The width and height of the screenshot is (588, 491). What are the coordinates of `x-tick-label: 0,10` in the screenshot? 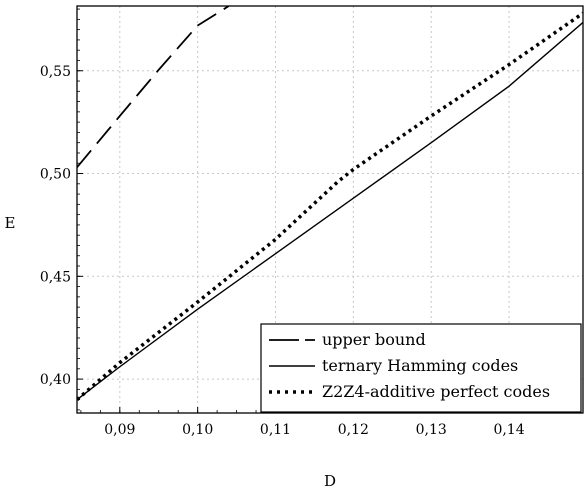 It's located at (197, 430).